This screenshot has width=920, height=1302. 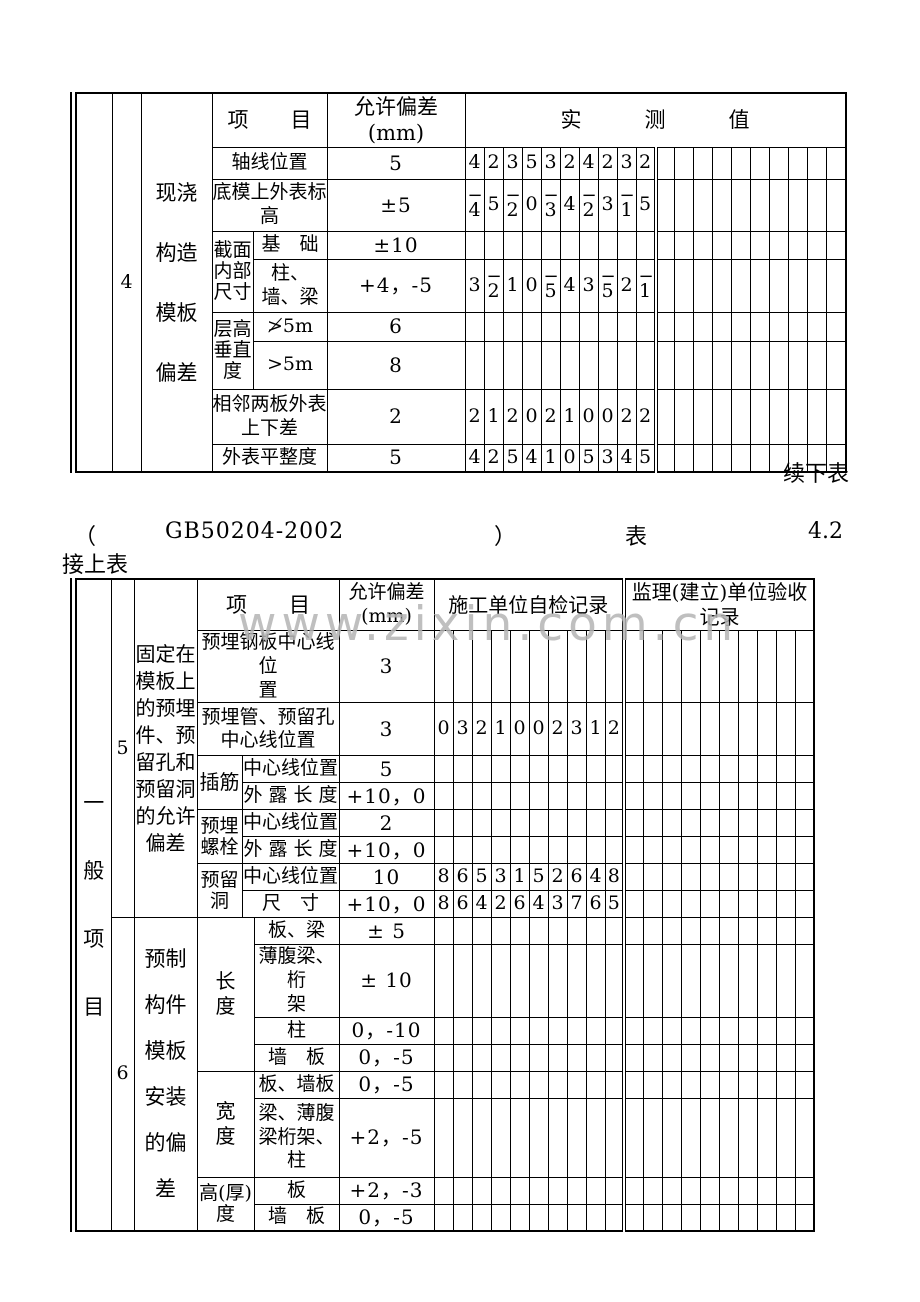 What do you see at coordinates (626, 205) in the screenshot?
I see `measured-cell: −1` at bounding box center [626, 205].